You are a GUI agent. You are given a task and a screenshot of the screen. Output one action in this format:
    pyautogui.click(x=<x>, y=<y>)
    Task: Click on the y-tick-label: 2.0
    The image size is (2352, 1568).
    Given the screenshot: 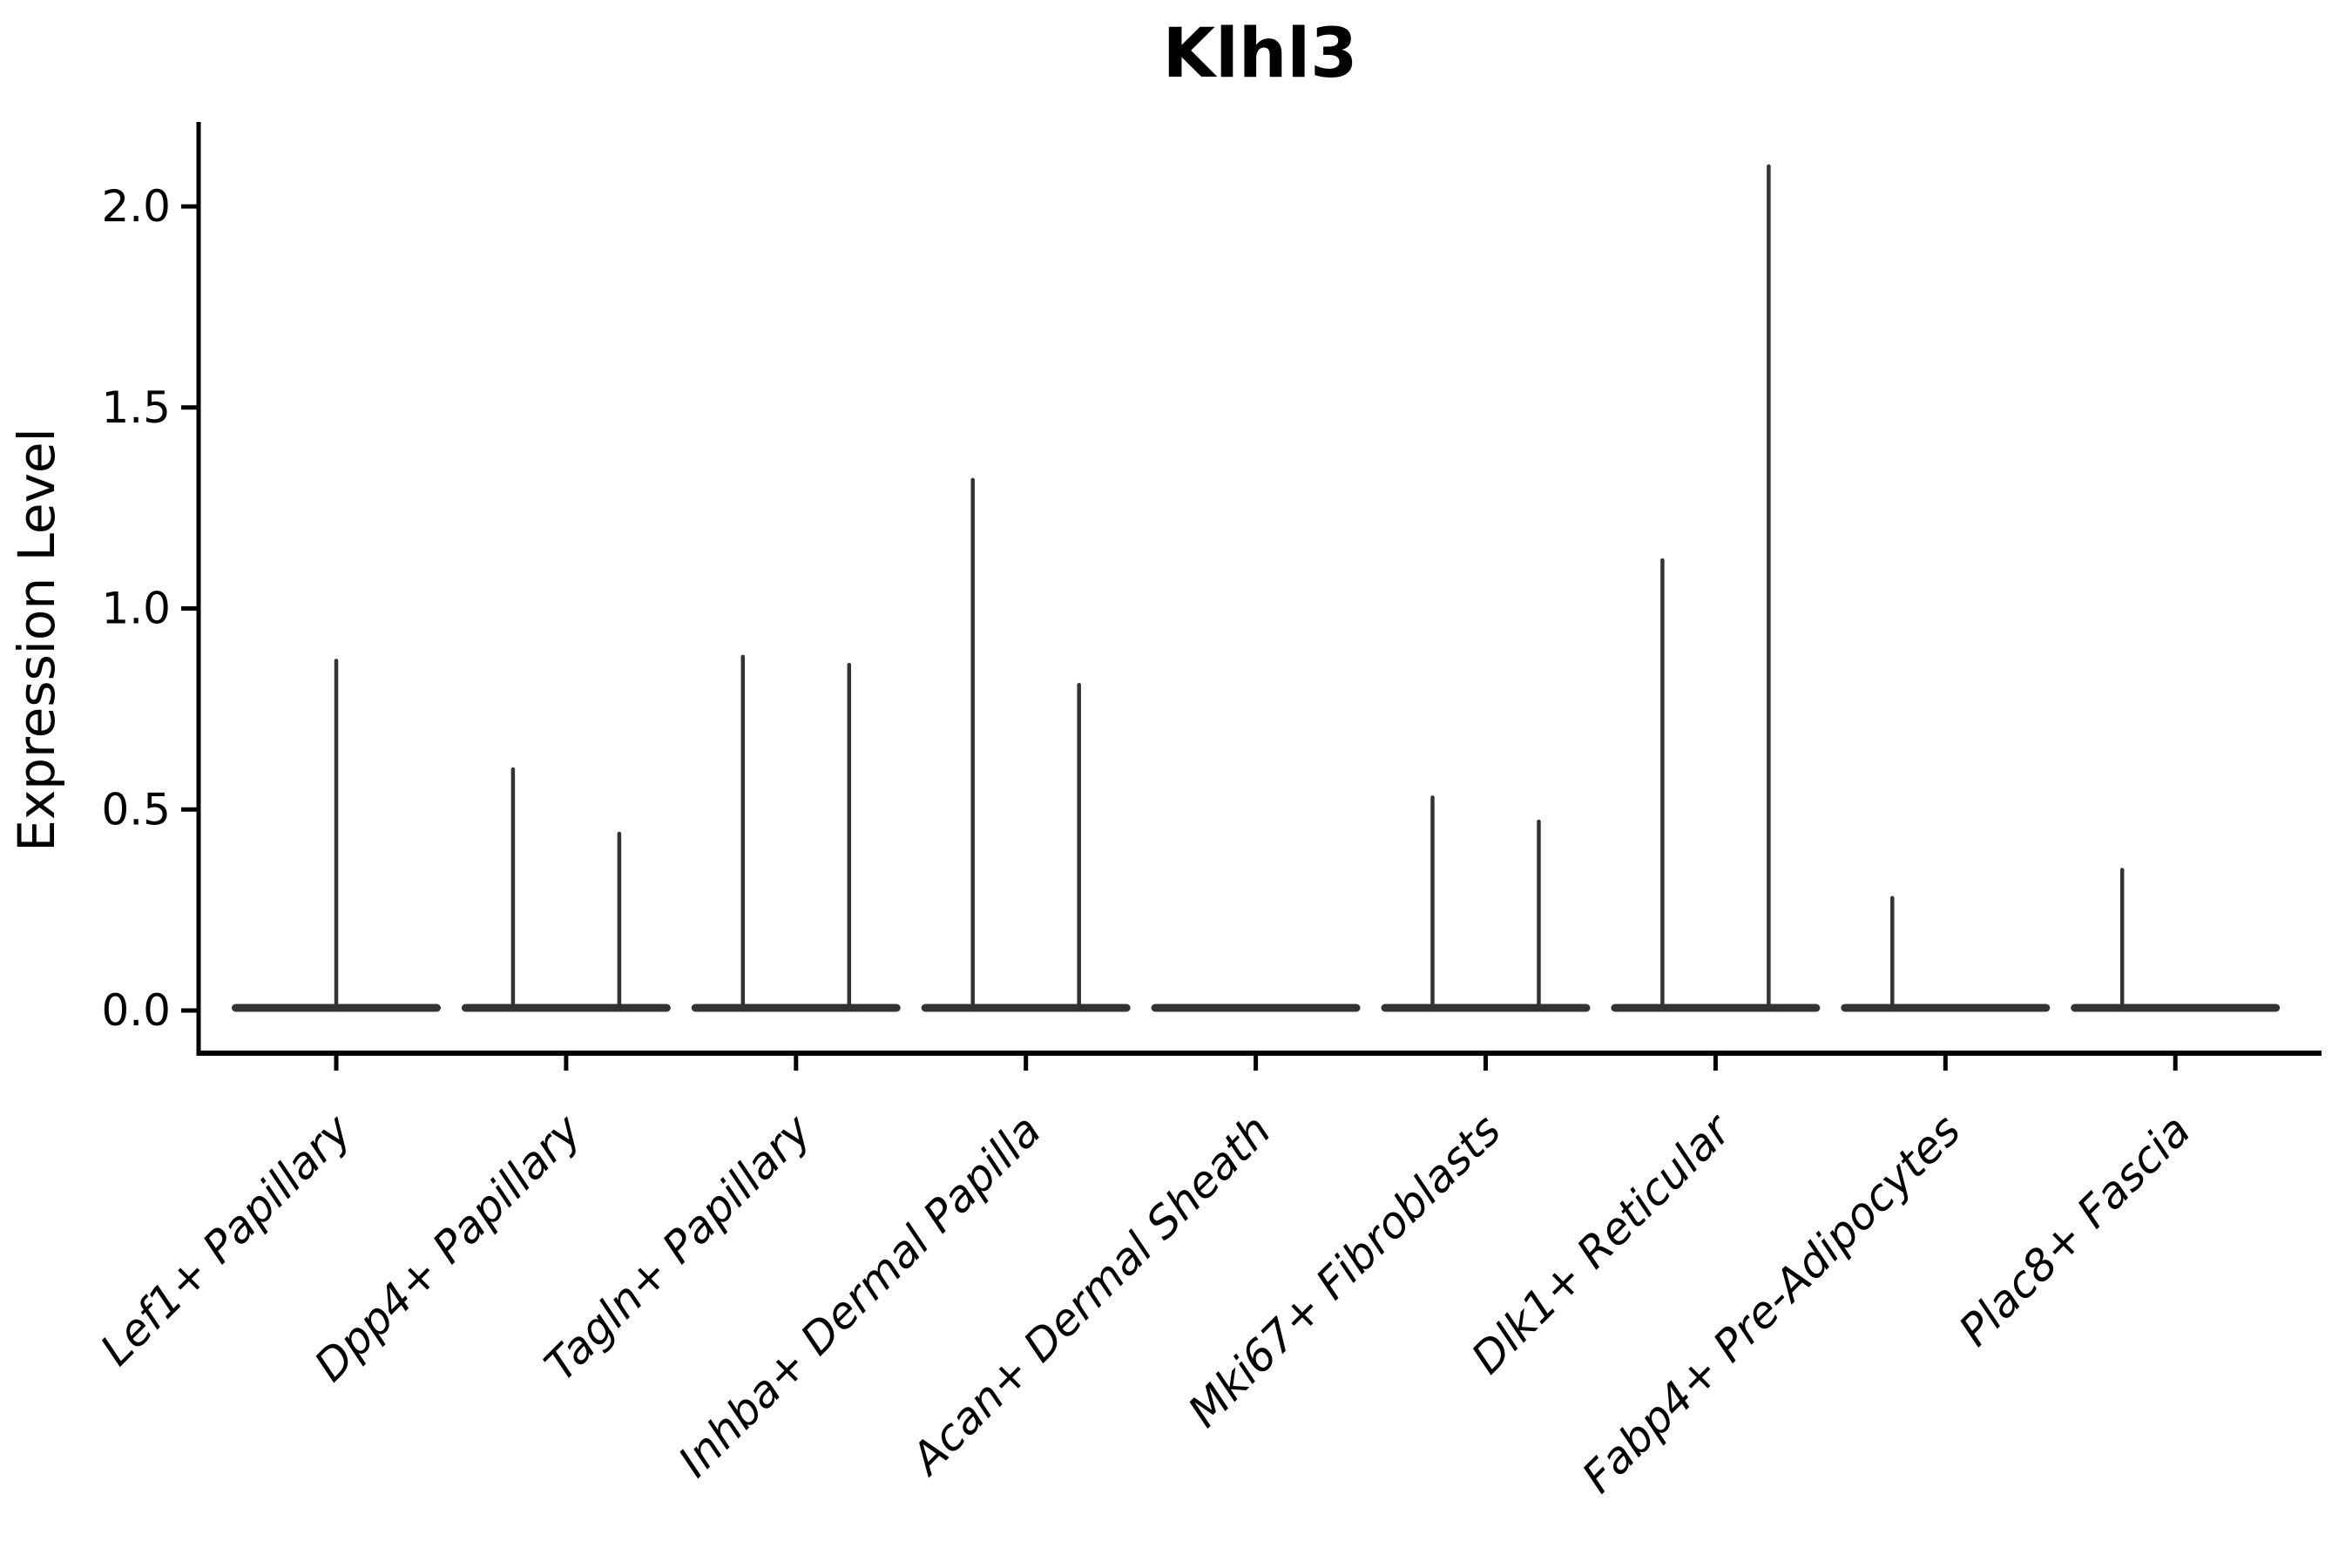 What is the action you would take?
    pyautogui.click(x=136, y=206)
    